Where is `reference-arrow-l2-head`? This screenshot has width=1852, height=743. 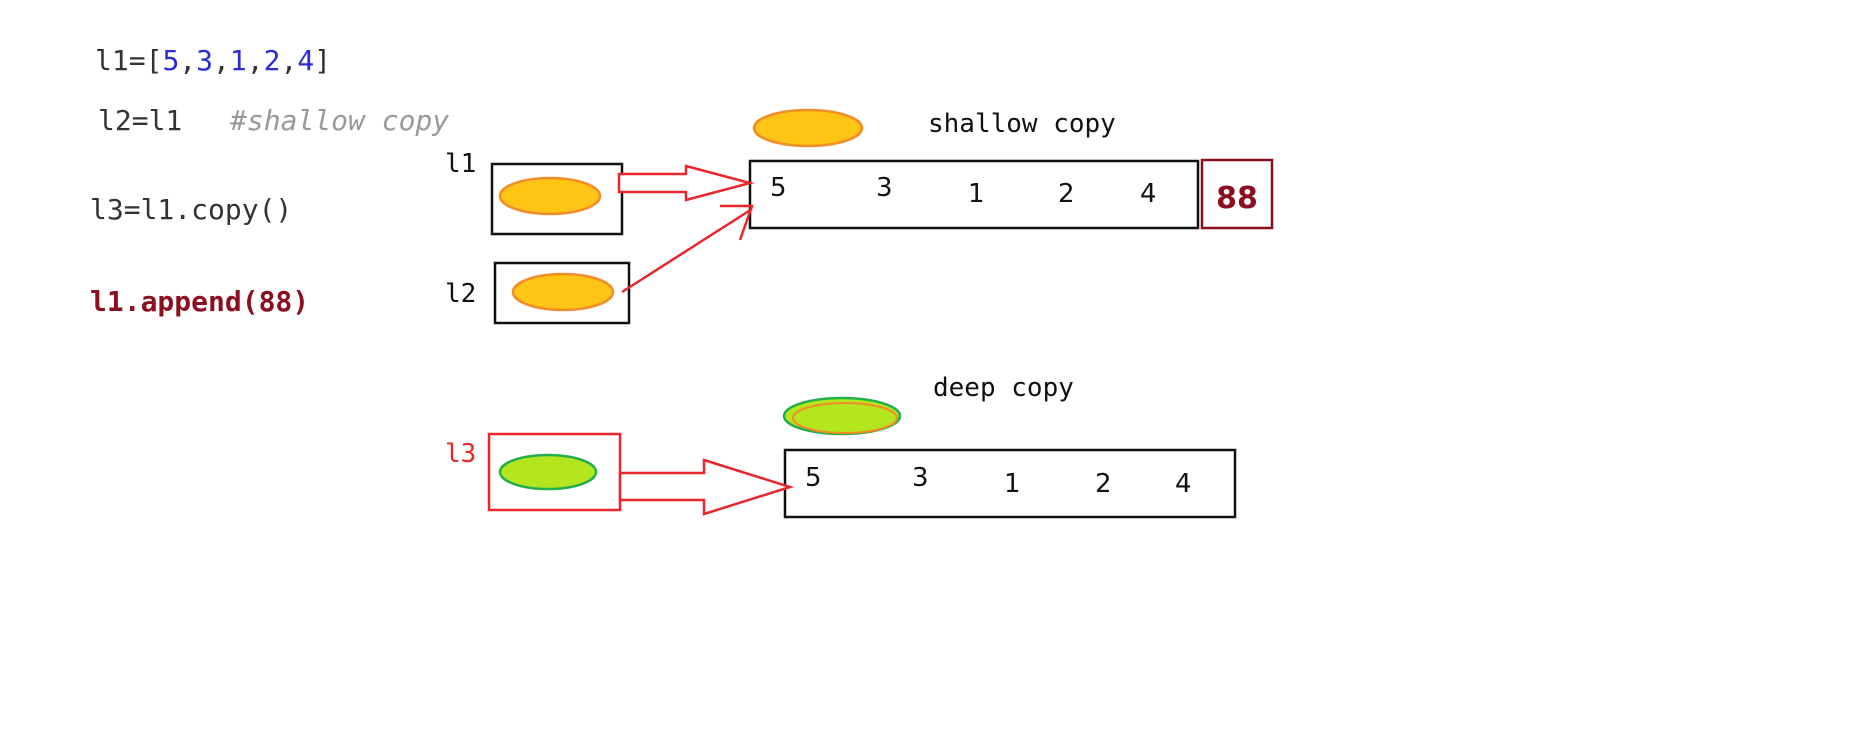
reference-arrow-l2-head is located at coordinates (737, 222).